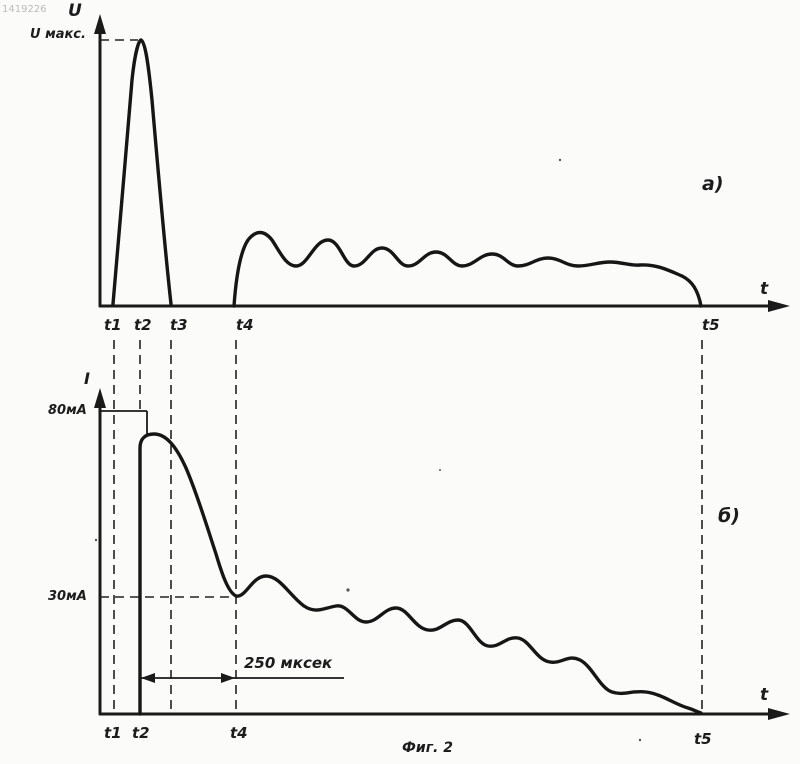  What do you see at coordinates (142, 172) in the screenshot?
I see `voltage-pulse-curve` at bounding box center [142, 172].